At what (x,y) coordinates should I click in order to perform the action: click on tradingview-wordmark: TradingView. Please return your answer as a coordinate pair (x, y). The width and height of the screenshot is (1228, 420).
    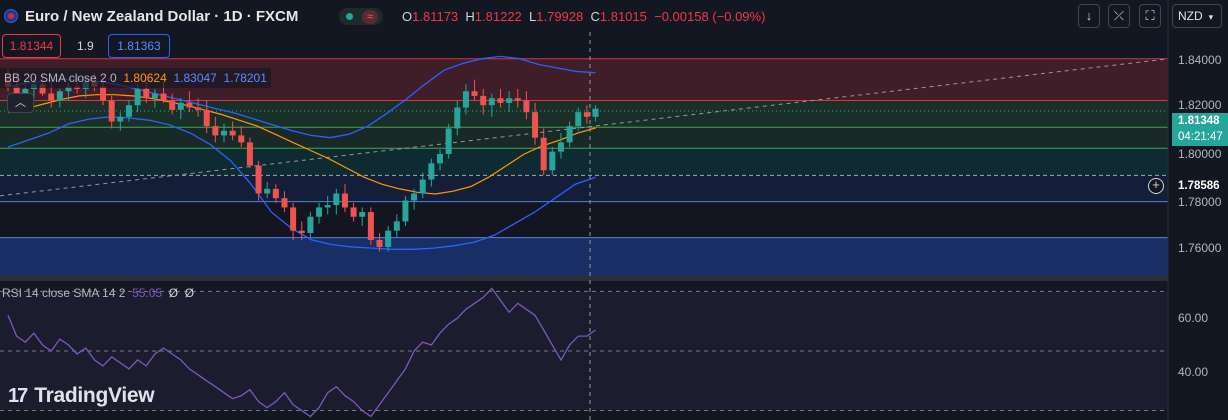
    Looking at the image, I should click on (94, 395).